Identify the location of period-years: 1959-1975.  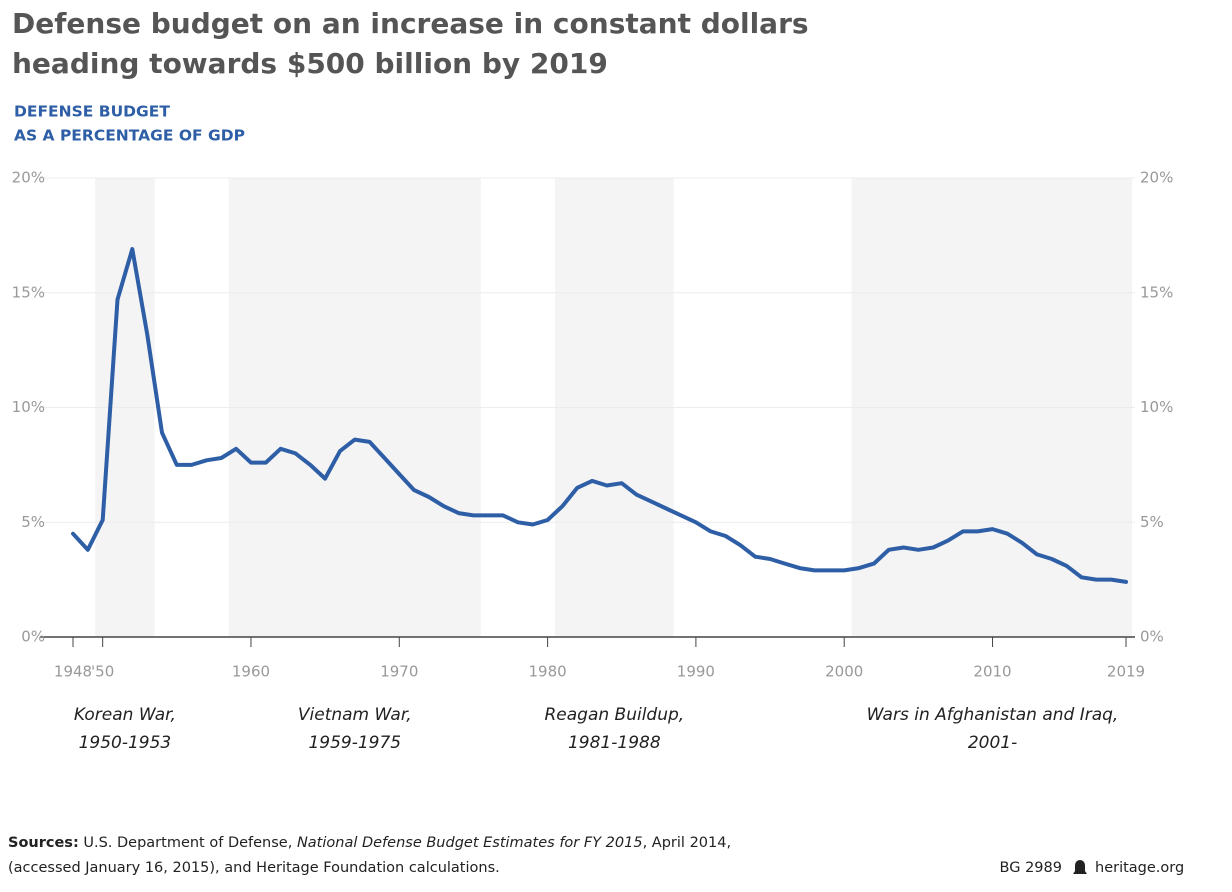
(354, 743).